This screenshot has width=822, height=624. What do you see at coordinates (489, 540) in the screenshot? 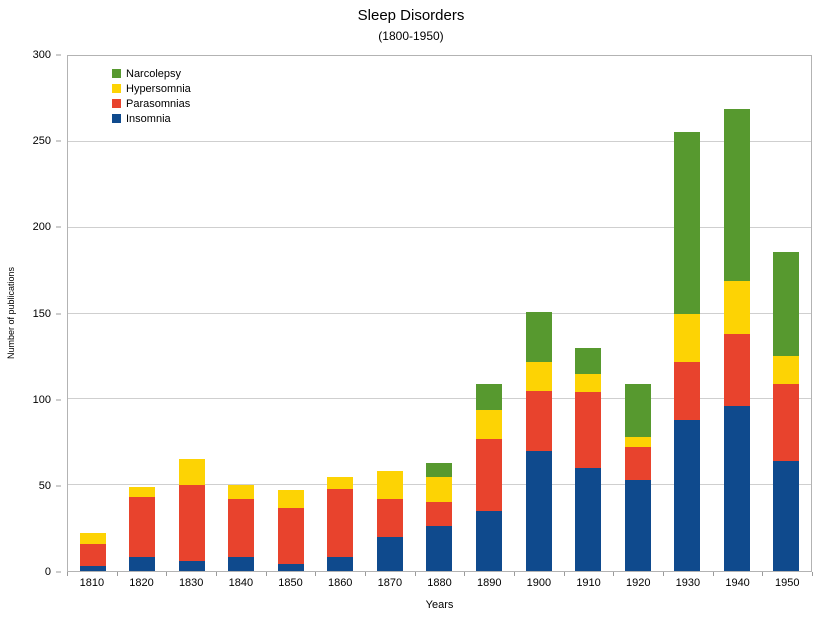
I see `bar-segment-1890-insomnia` at bounding box center [489, 540].